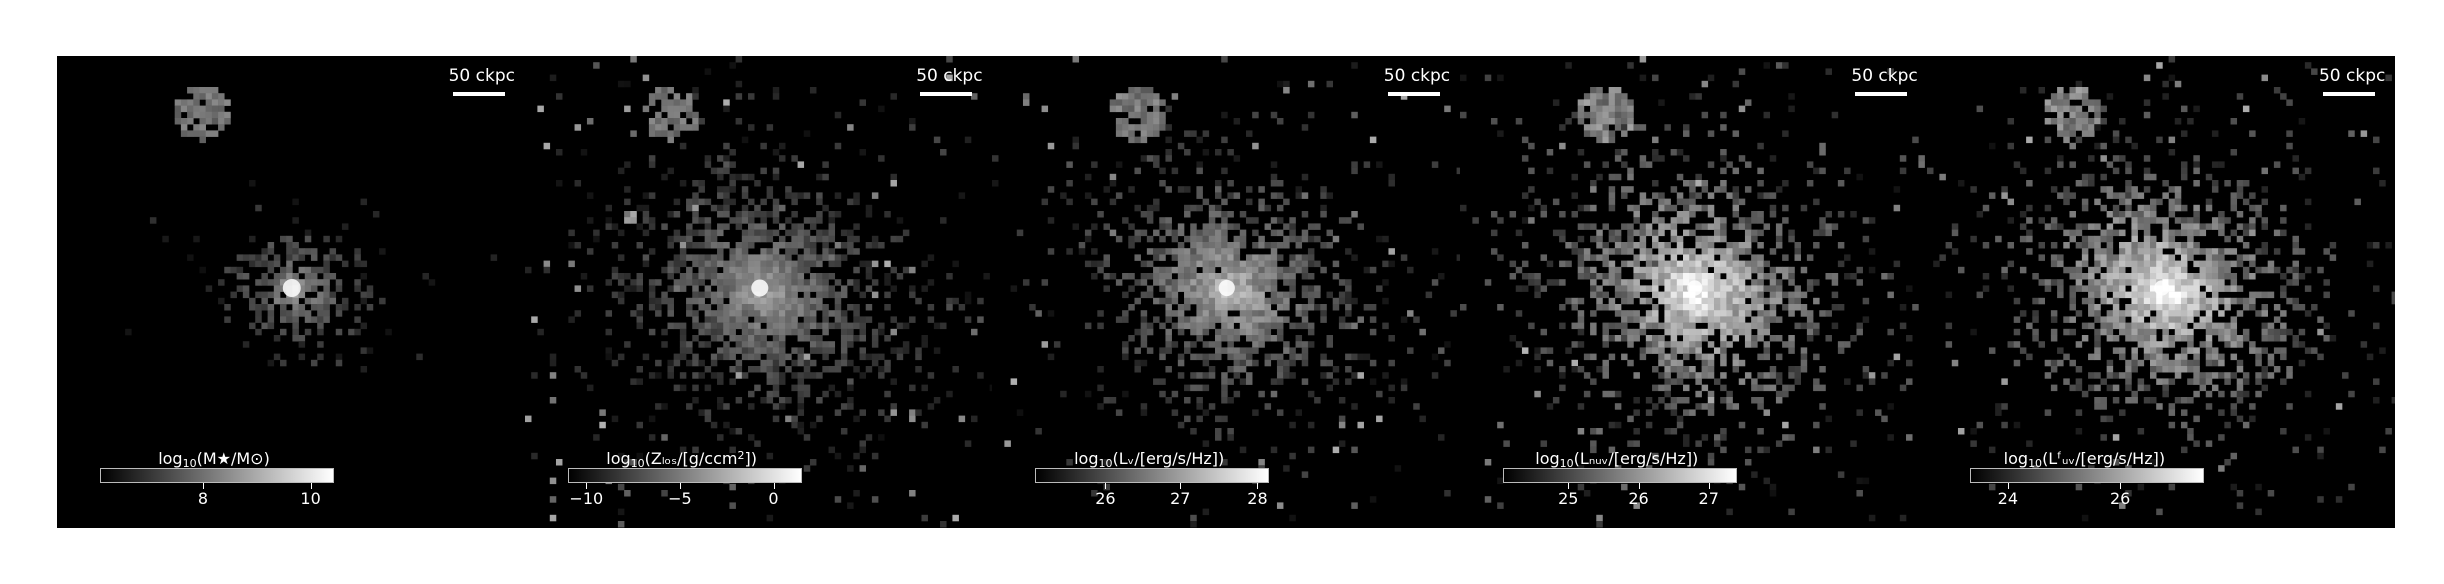 Image resolution: width=2444 pixels, height=584 pixels. Describe the element at coordinates (586, 498) in the screenshot. I see `colorbar-tick-label: −10` at that location.